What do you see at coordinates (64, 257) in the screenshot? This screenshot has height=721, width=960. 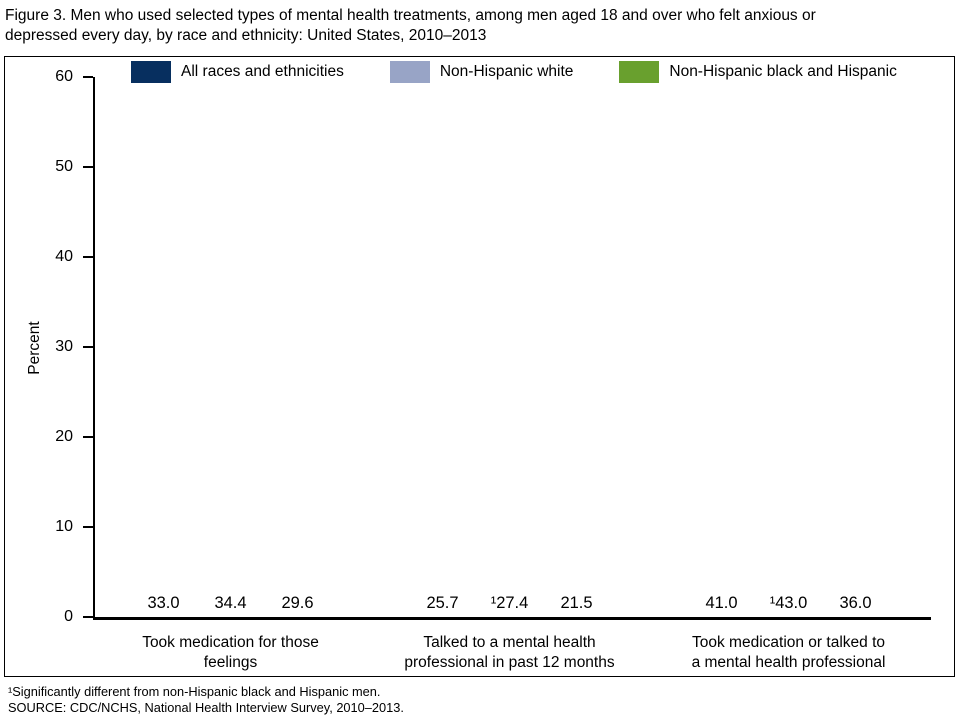 I see `y-tick-label: 40` at bounding box center [64, 257].